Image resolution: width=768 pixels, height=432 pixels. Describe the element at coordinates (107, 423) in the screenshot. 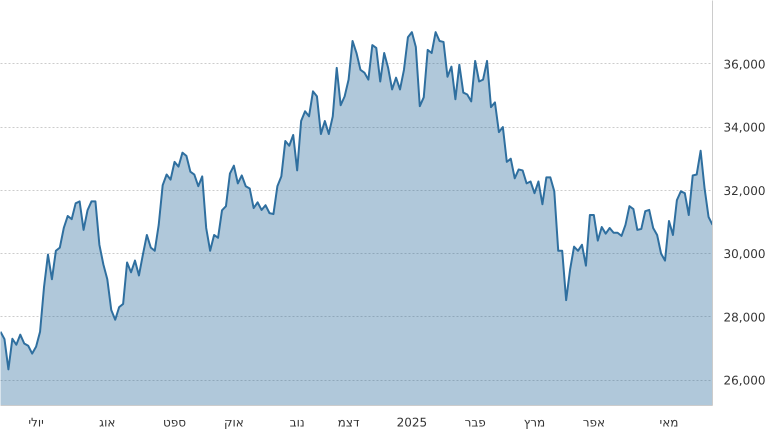

I see `x-tick-label: אוג` at that location.